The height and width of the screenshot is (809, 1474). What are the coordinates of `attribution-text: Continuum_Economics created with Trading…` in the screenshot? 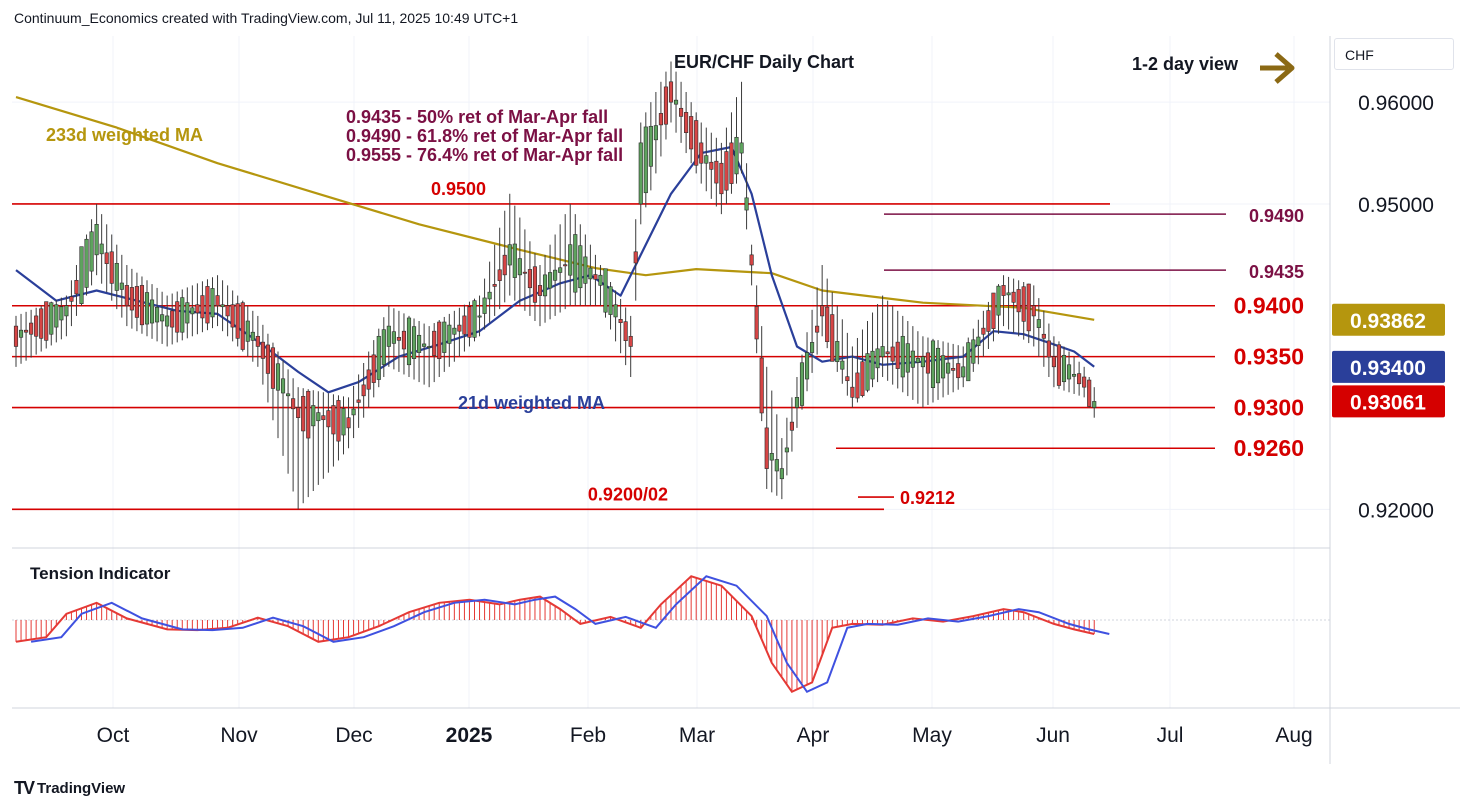 It's located at (266, 18).